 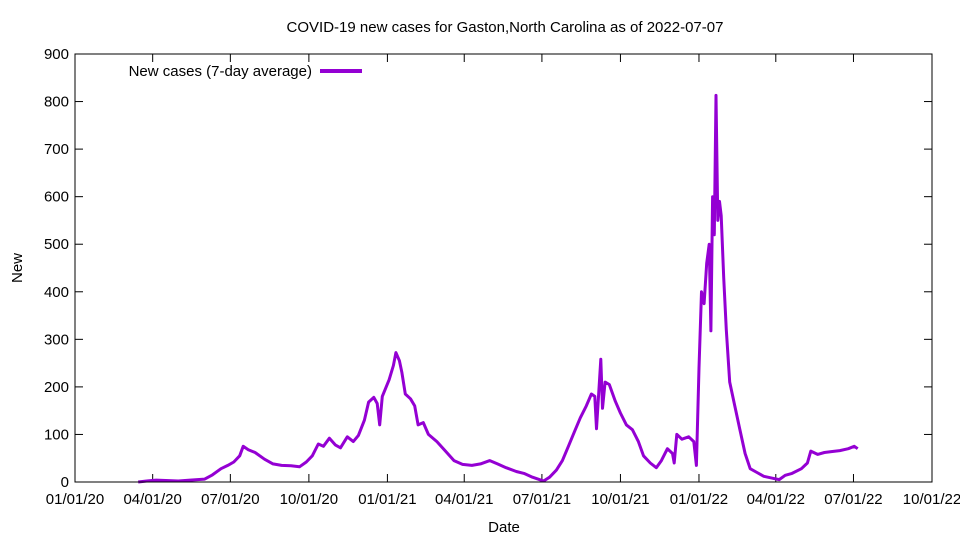 I want to click on y-tick-label: 900, so click(x=56, y=54).